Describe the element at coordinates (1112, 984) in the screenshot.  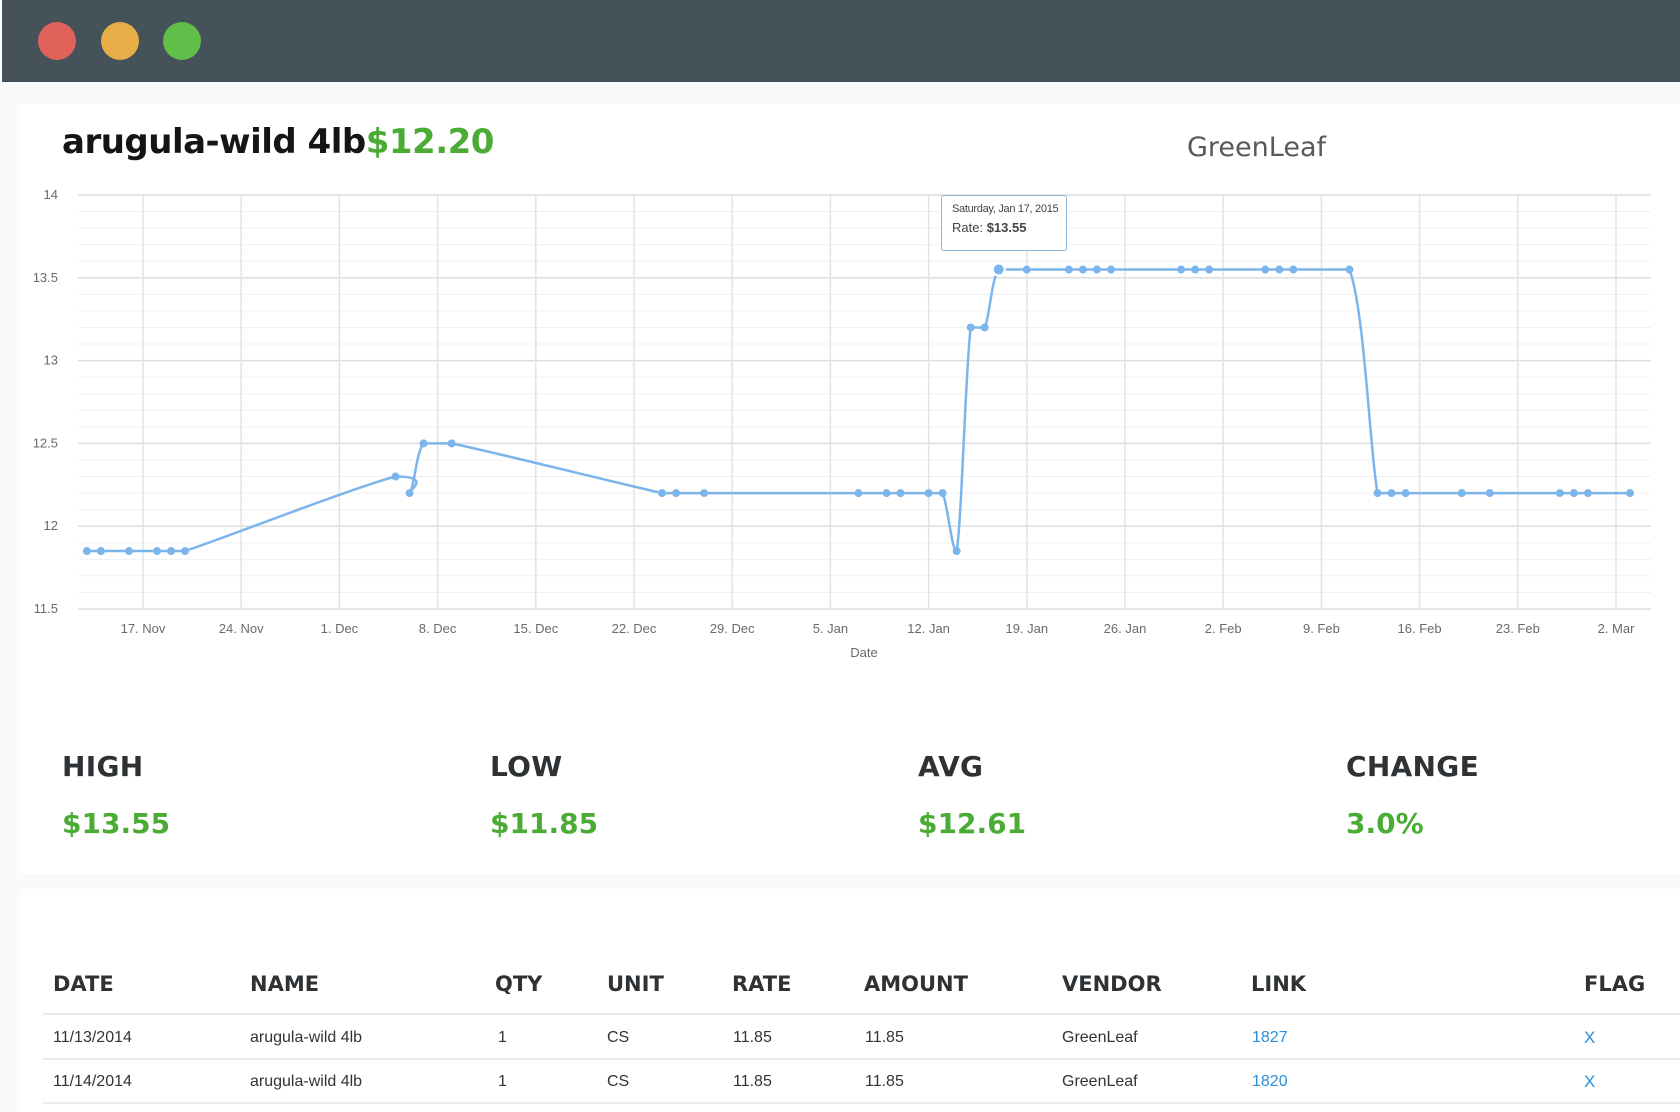
I see `column-header-vendor: VENDOR` at that location.